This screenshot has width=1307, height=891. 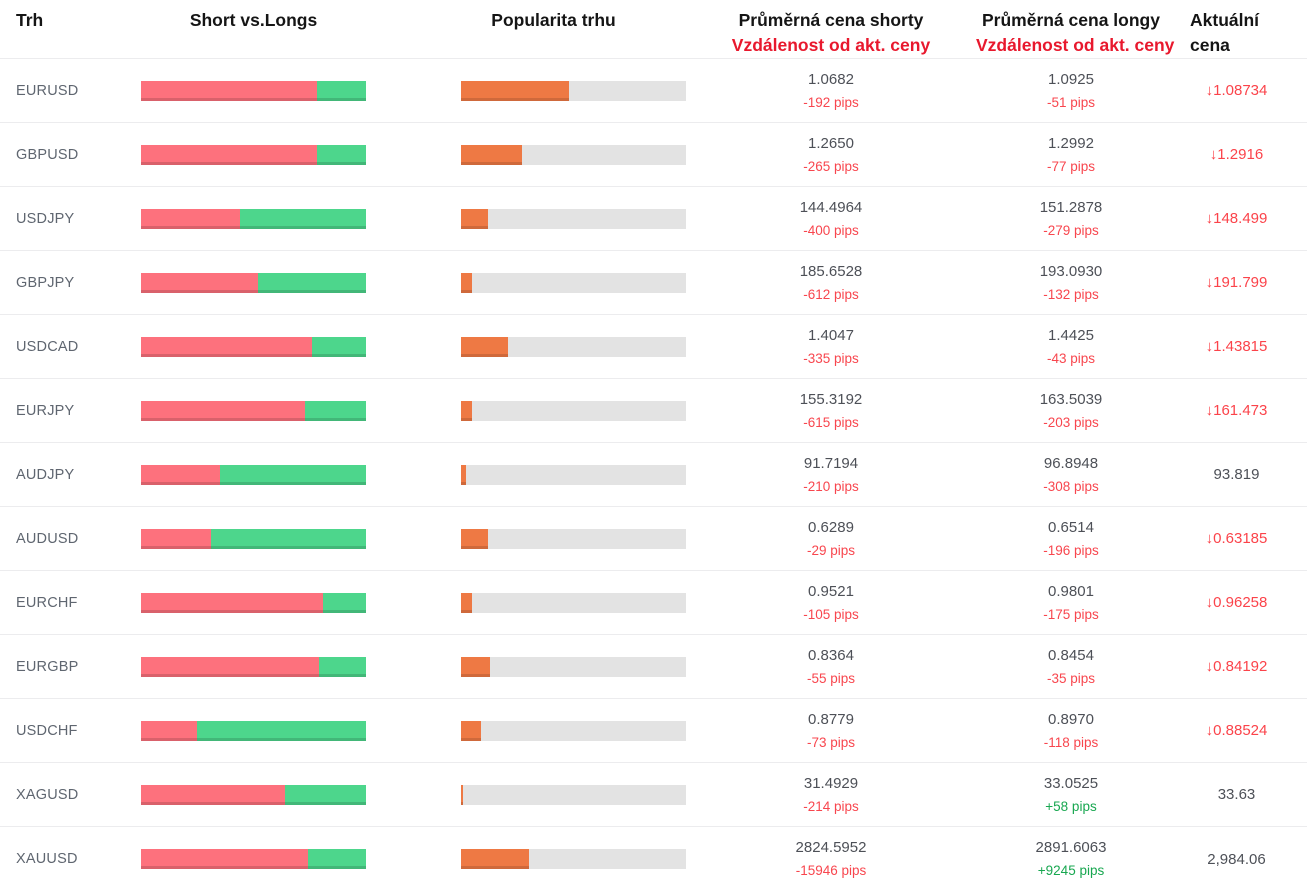 What do you see at coordinates (831, 806) in the screenshot?
I see `short-distance-pips: -214 pips` at bounding box center [831, 806].